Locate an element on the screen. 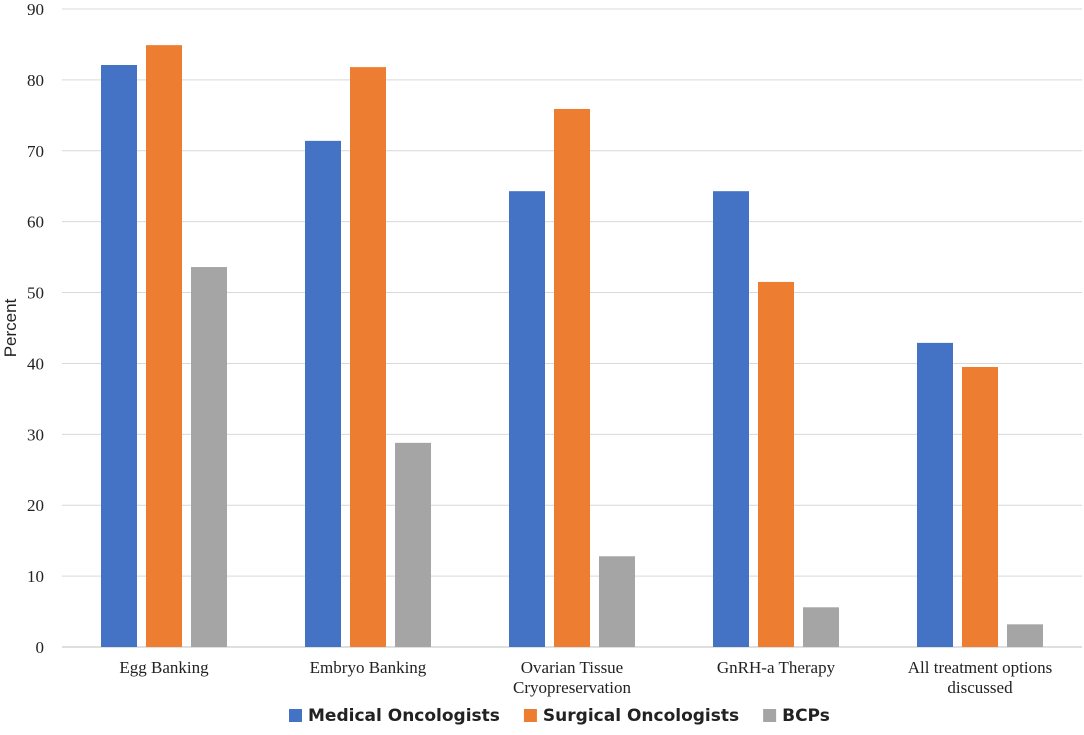  legend-label: Medical Oncologists is located at coordinates (404, 716).